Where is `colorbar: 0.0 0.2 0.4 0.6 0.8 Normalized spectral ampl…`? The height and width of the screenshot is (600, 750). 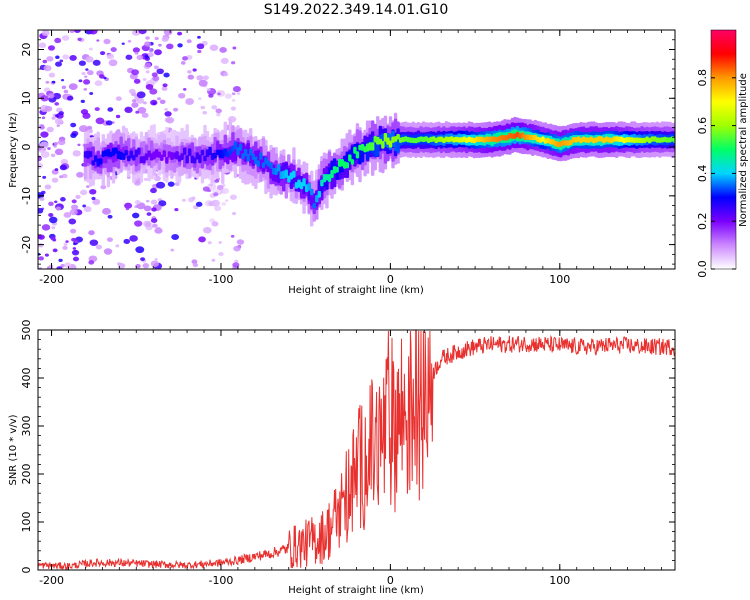 colorbar: 0.0 0.2 0.4 0.6 0.8 Normalized spectral ampl… is located at coordinates (722, 153).